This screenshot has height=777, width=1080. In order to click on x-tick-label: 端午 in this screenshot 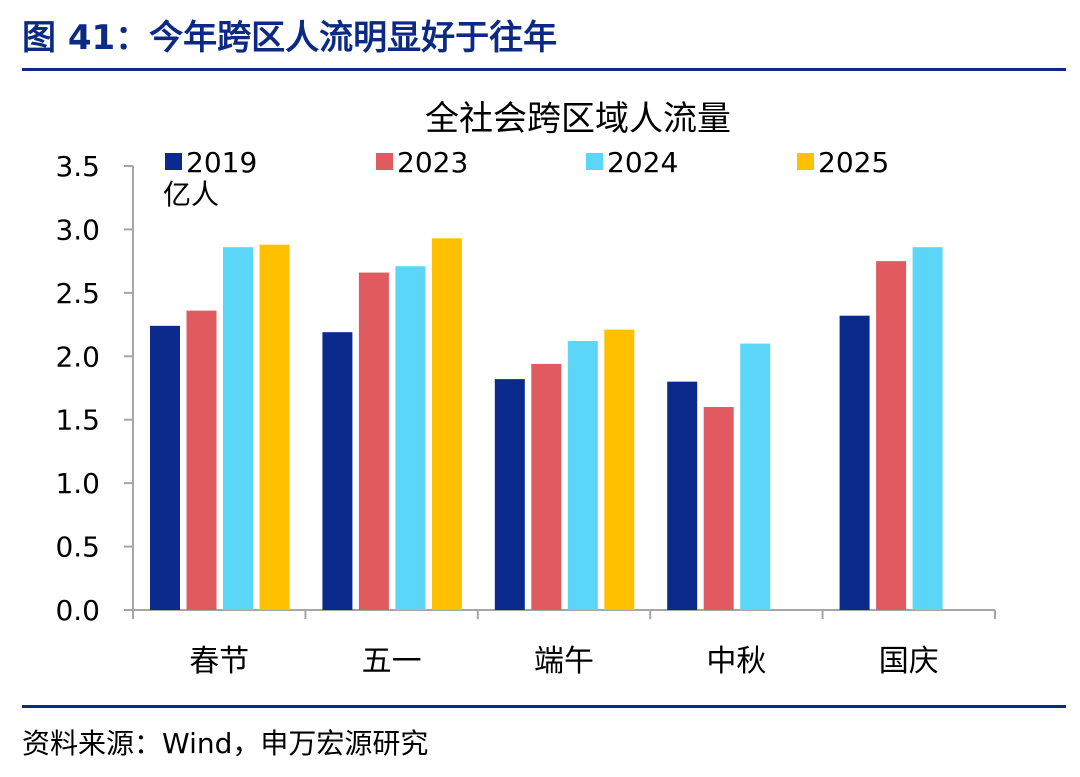, I will do `click(564, 661)`.